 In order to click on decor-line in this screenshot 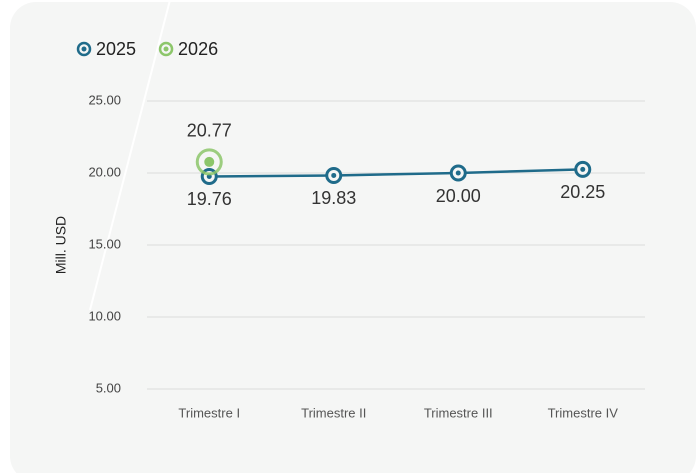, I will do `click(130, 155)`.